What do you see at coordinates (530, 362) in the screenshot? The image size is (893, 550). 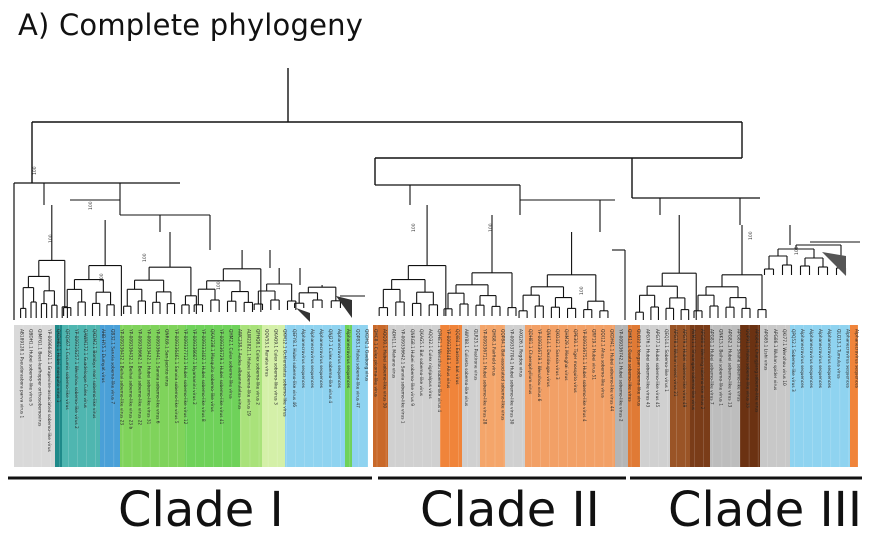 I see `tip-label: QDH81.1 Chaerophyllum virus` at bounding box center [530, 362].